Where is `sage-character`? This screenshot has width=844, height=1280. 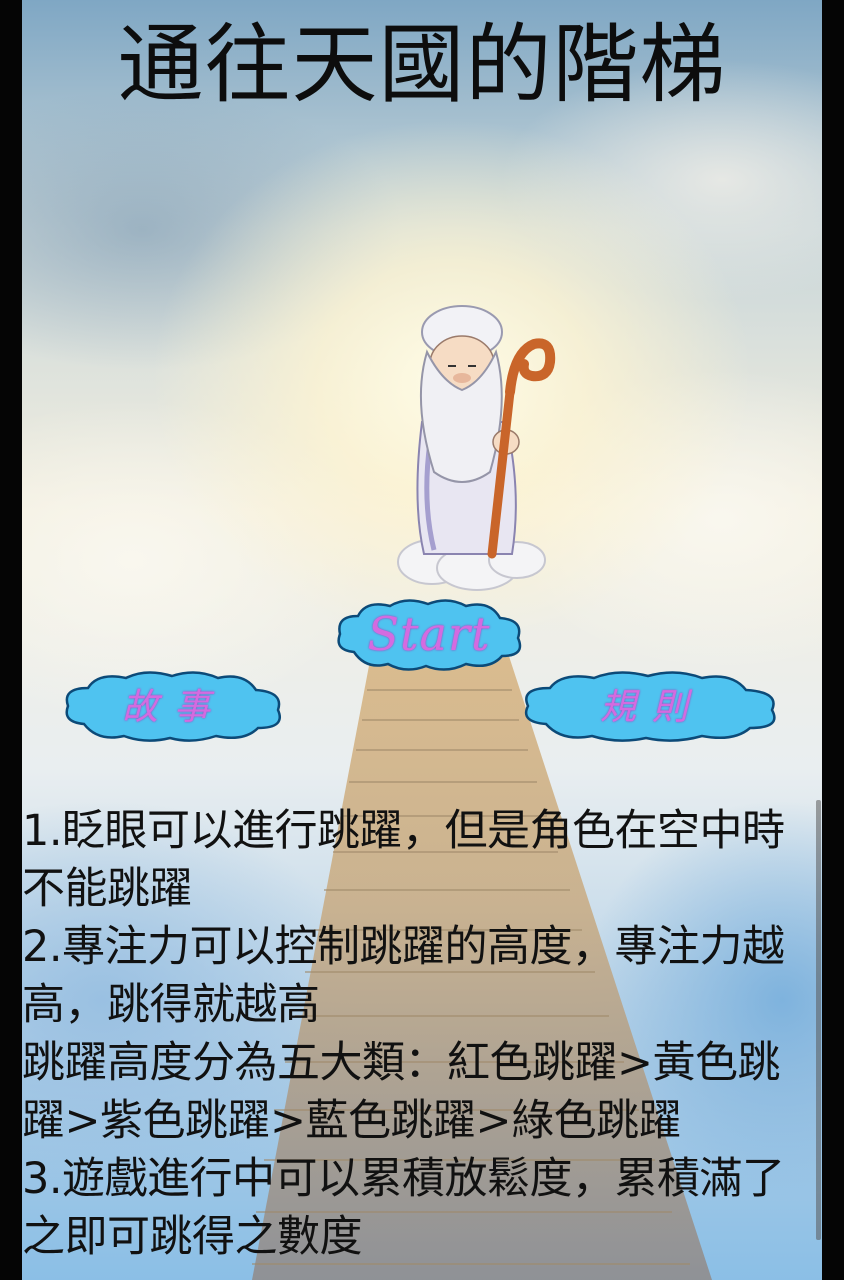
sage-character is located at coordinates (476, 448).